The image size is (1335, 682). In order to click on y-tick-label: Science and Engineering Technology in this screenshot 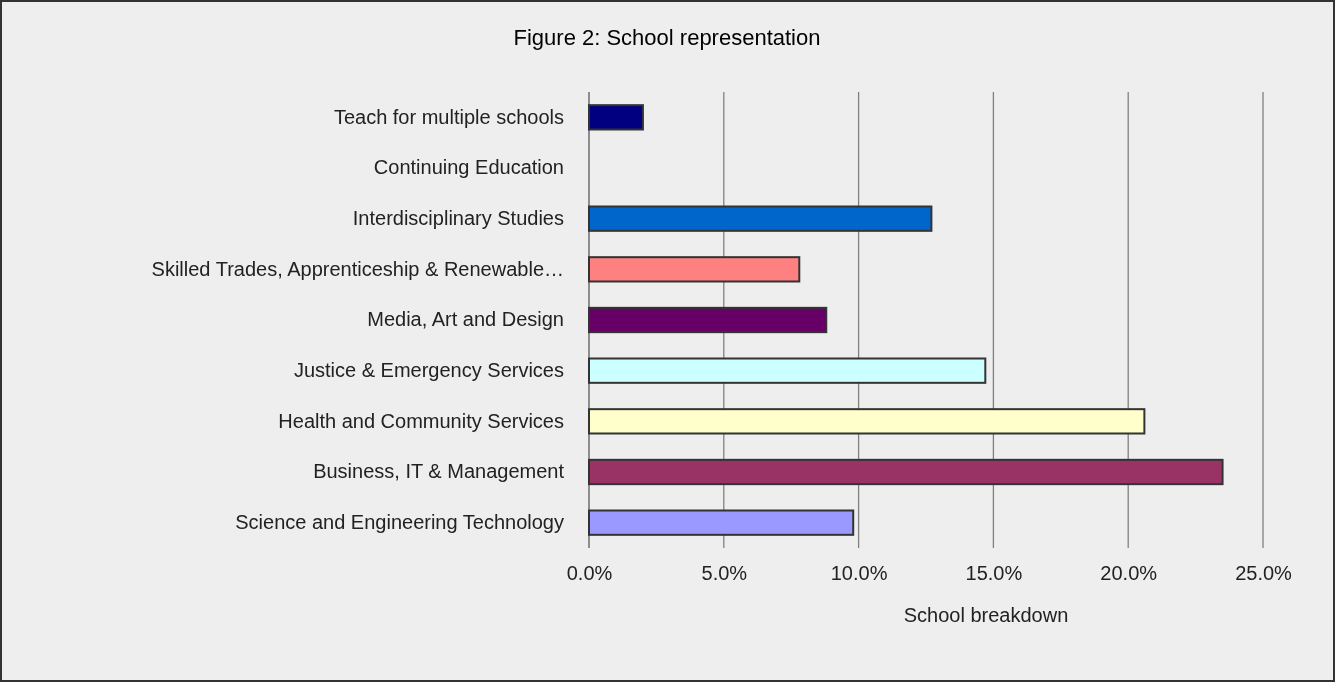, I will do `click(399, 522)`.